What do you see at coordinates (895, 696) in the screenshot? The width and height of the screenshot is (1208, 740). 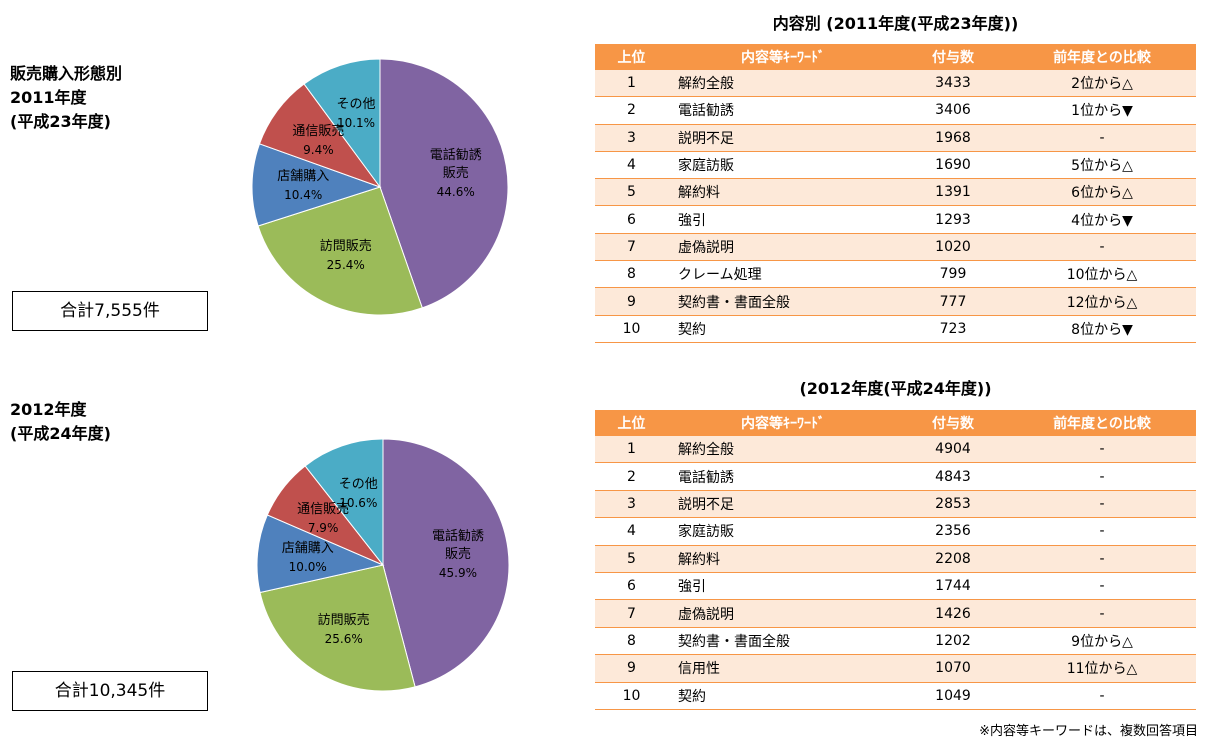 I see `table-row: 10 契約 1049-` at bounding box center [895, 696].